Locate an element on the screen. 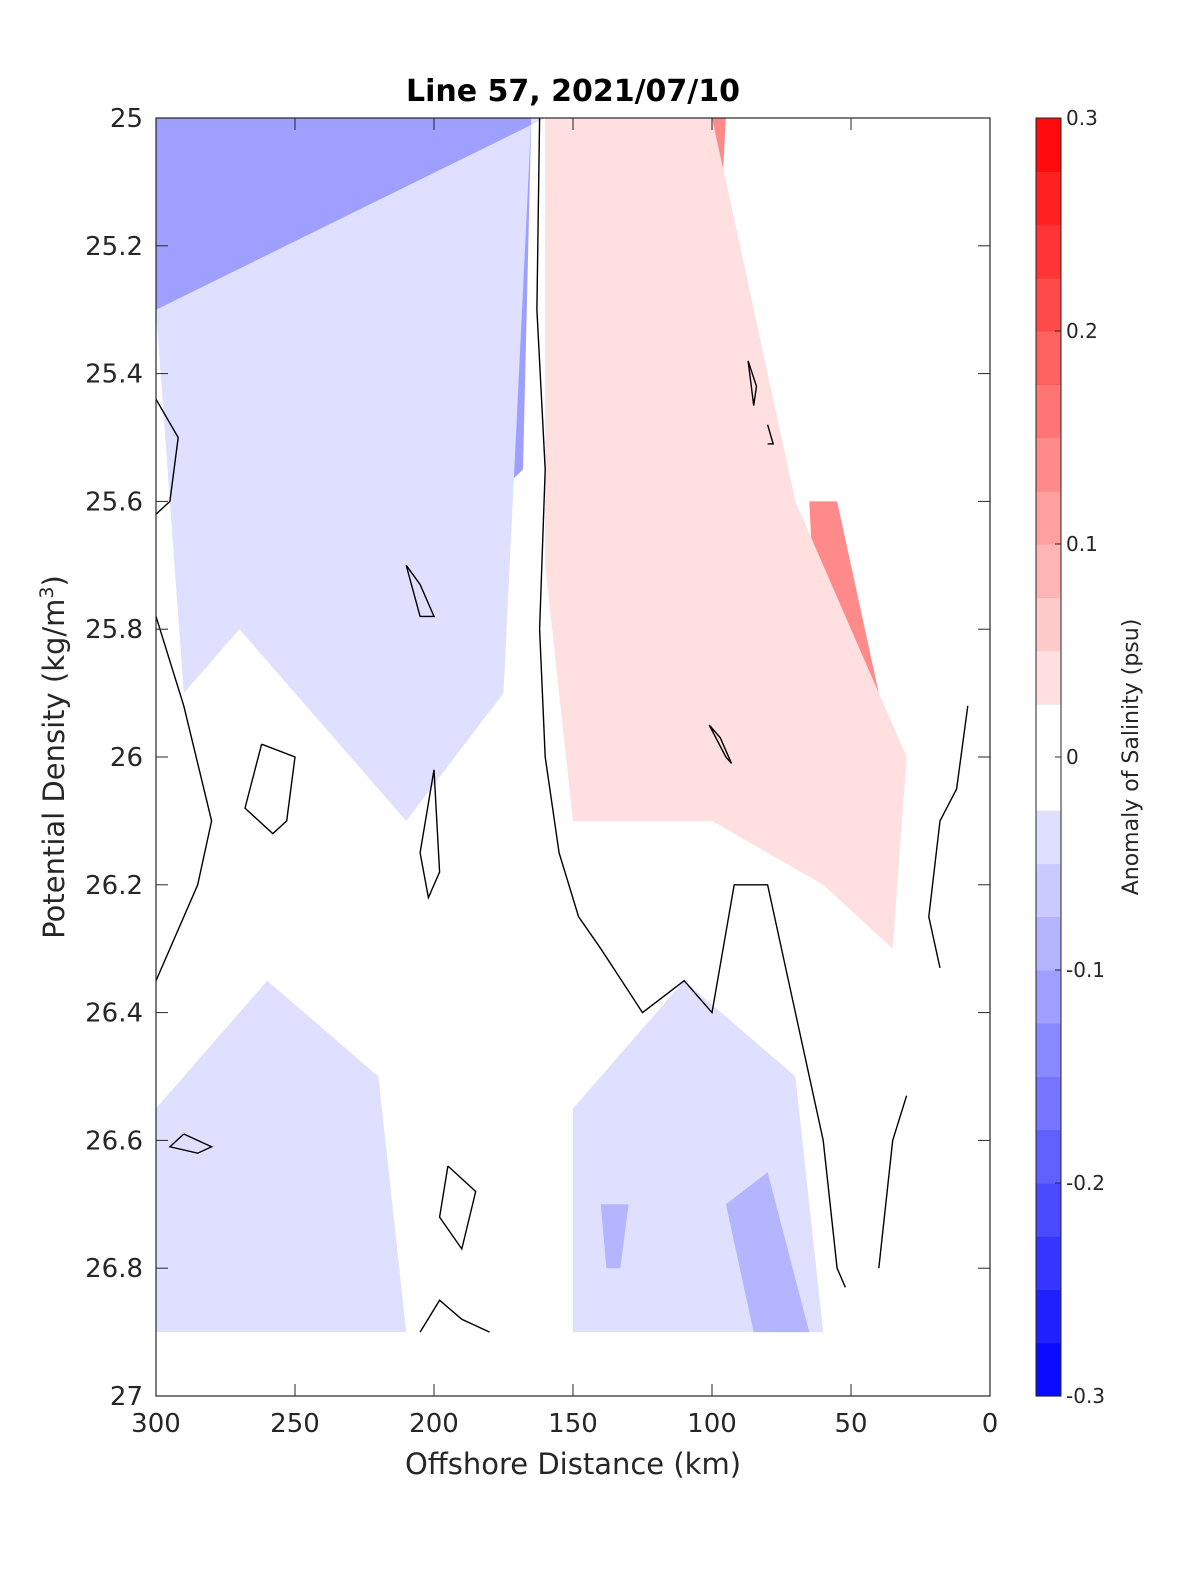  x-tick-label: 50 is located at coordinates (850, 1424).